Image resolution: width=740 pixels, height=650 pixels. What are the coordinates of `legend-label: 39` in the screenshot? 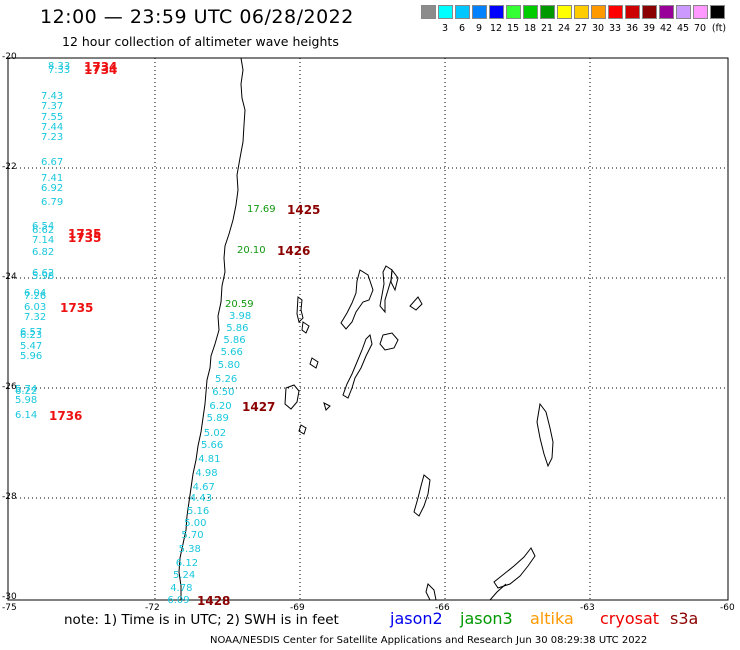 It's located at (649, 28).